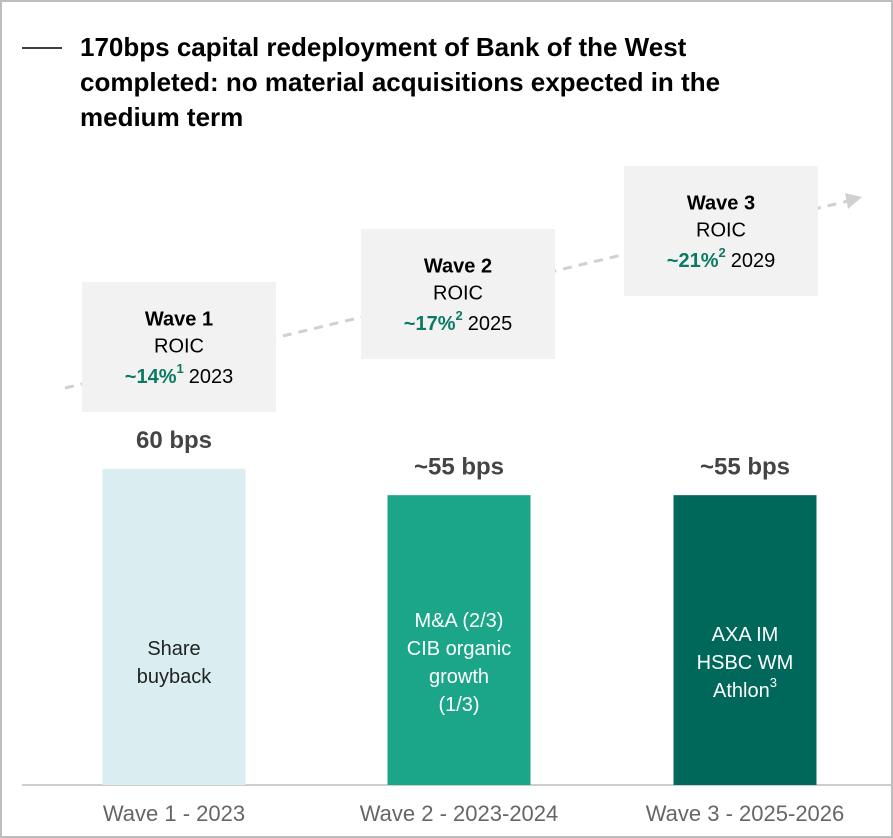 The width and height of the screenshot is (893, 838). I want to click on bar-label: HSBC WM, so click(745, 663).